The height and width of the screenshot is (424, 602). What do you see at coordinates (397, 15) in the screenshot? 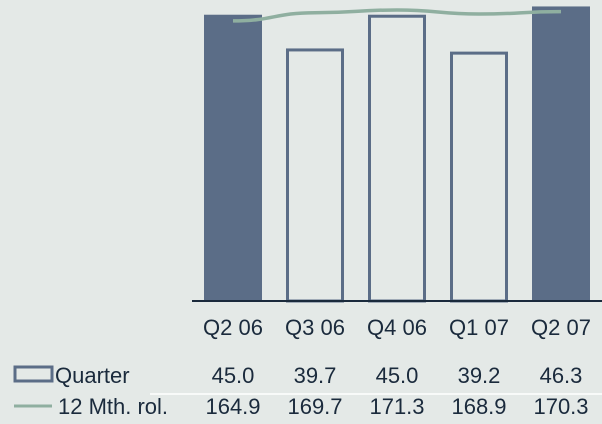
I see `line-group` at bounding box center [397, 15].